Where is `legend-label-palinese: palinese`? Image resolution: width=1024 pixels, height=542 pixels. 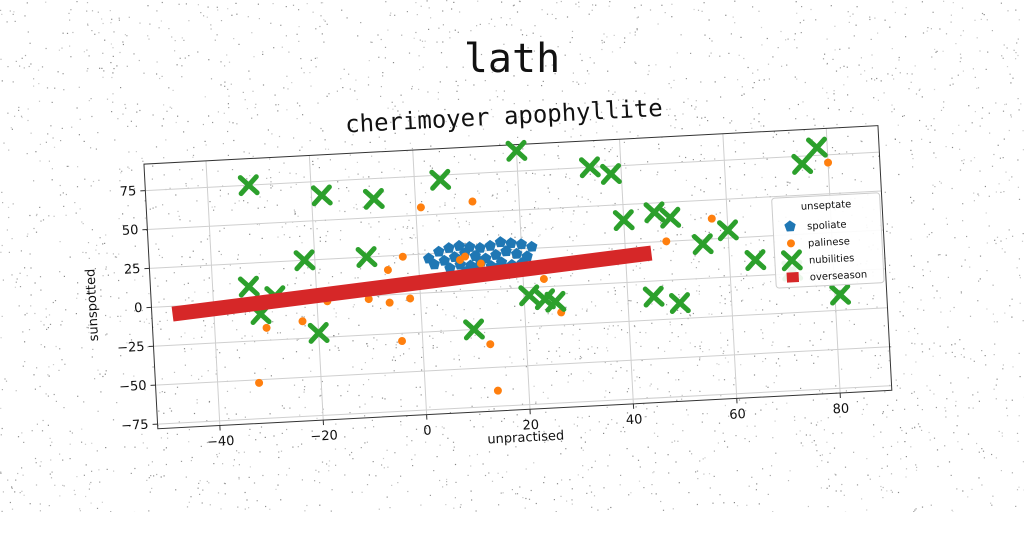
legend-label-palinese: palinese is located at coordinates (829, 242).